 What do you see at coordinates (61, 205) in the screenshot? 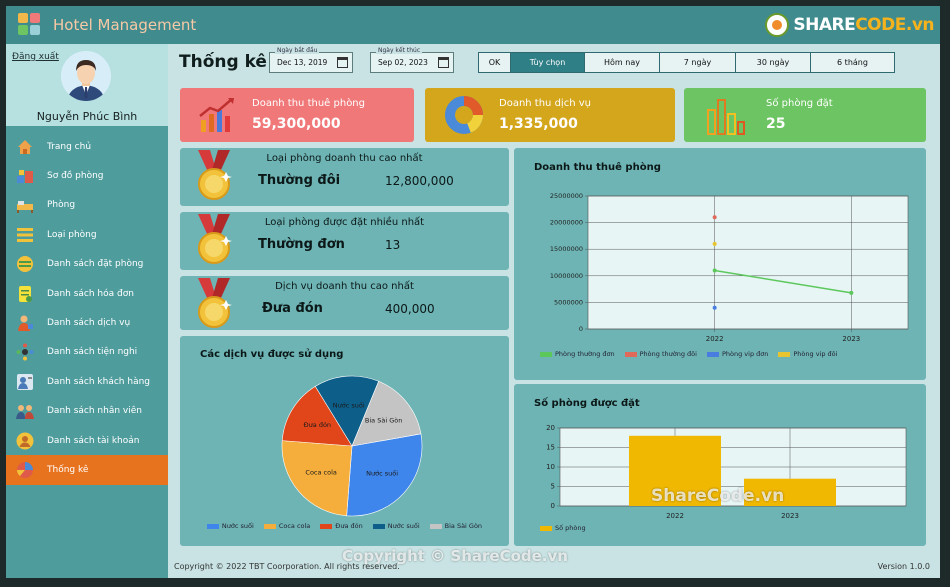
I see `sidebar-item-label: Phòng` at bounding box center [61, 205].